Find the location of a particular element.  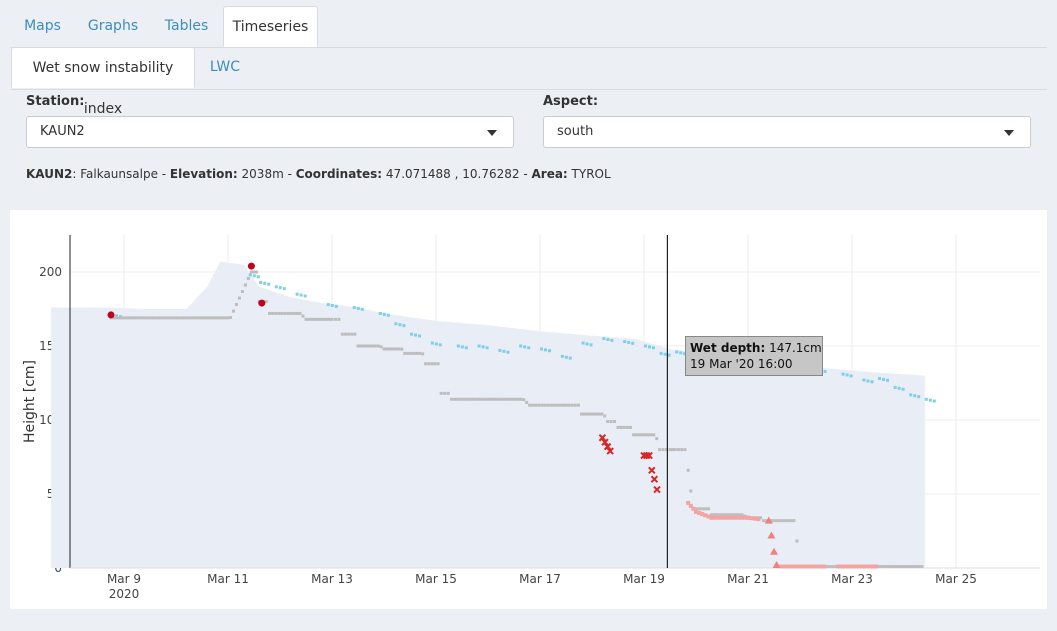

y-tick-label: 200 is located at coordinates (50, 272).